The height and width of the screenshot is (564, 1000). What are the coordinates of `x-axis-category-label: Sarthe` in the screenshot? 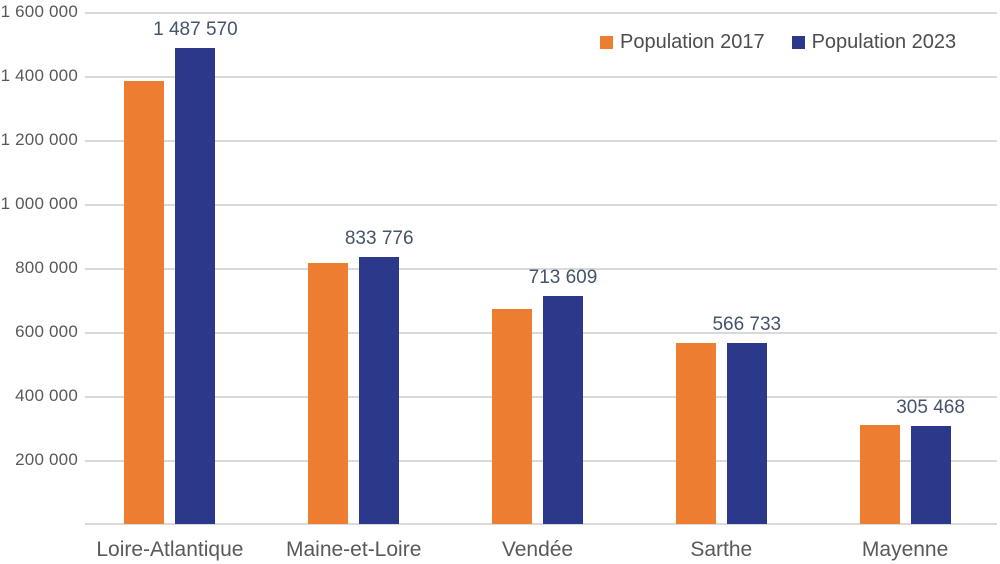 It's located at (721, 549).